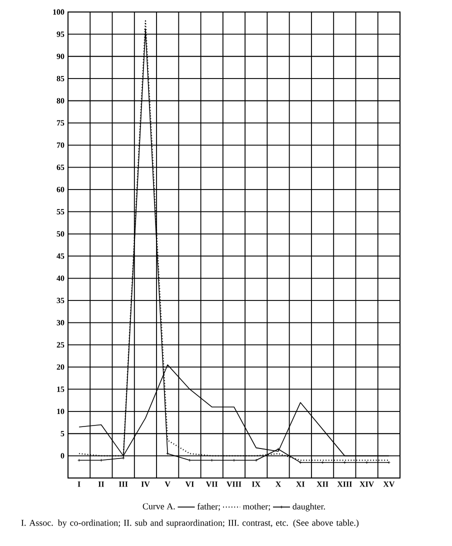  Describe the element at coordinates (256, 507) in the screenshot. I see `legend-label: mother;` at that location.